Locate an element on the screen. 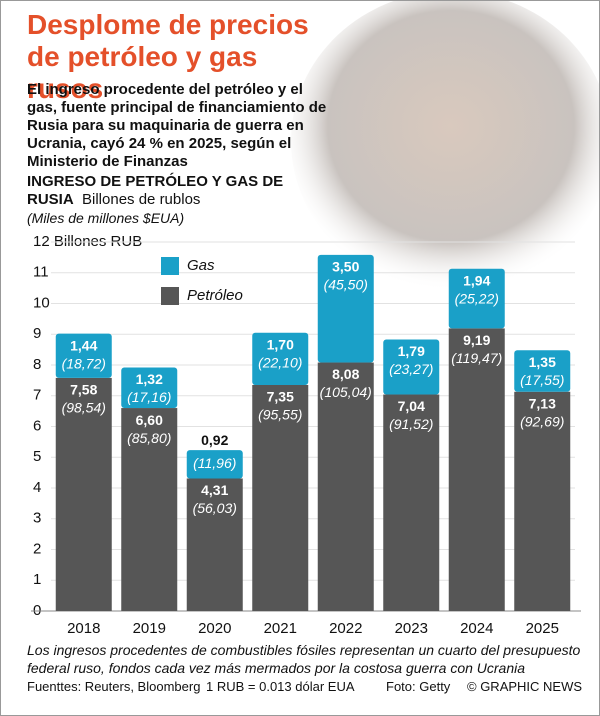 The image size is (600, 716). y-tick-label: 5 is located at coordinates (37, 456).